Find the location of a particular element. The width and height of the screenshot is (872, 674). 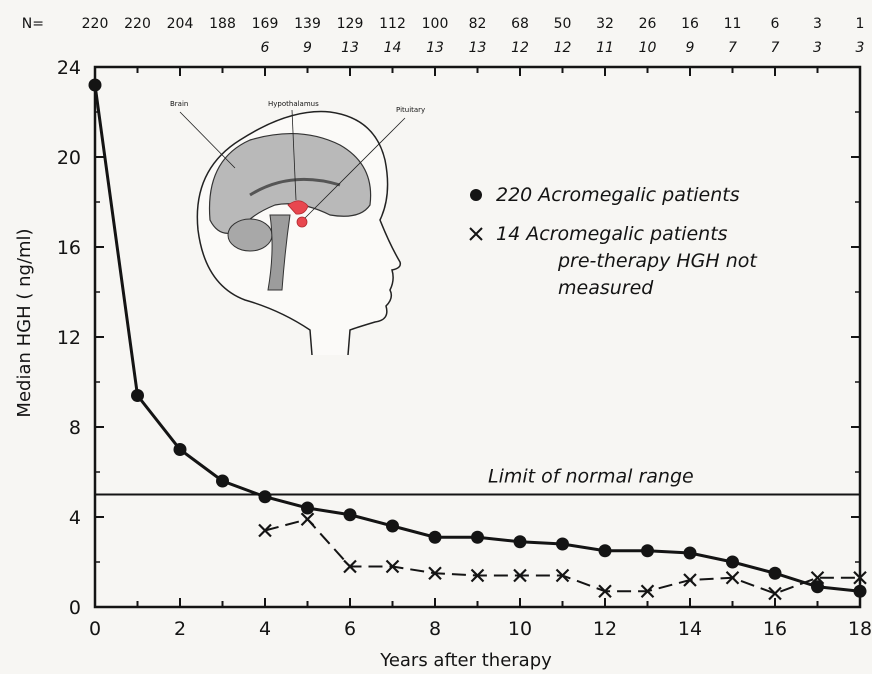

patient-count-14: 11 is located at coordinates (605, 48).